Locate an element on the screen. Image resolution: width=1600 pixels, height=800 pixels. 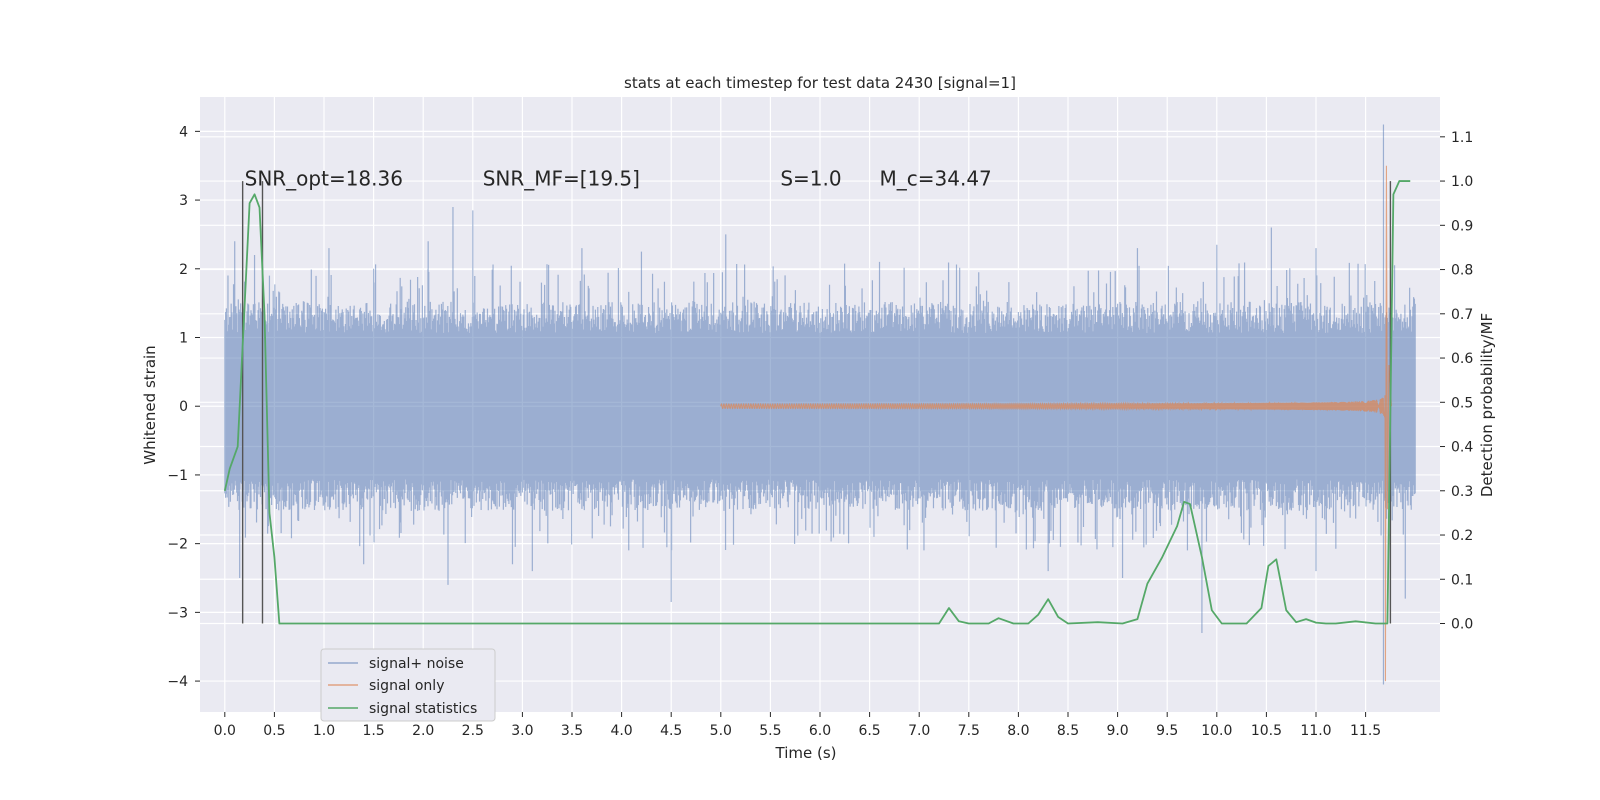
annotation-1: SNR_MF=[19.5] is located at coordinates (561, 178).